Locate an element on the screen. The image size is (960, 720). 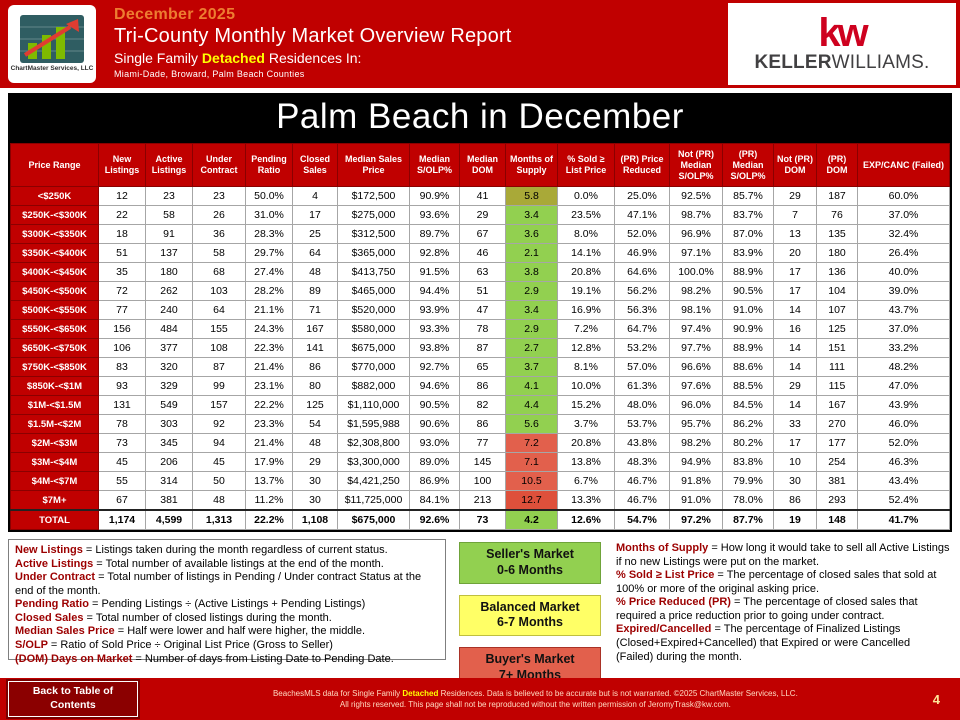
column-header: (PR) Price Reduced is located at coordinates (642, 165).